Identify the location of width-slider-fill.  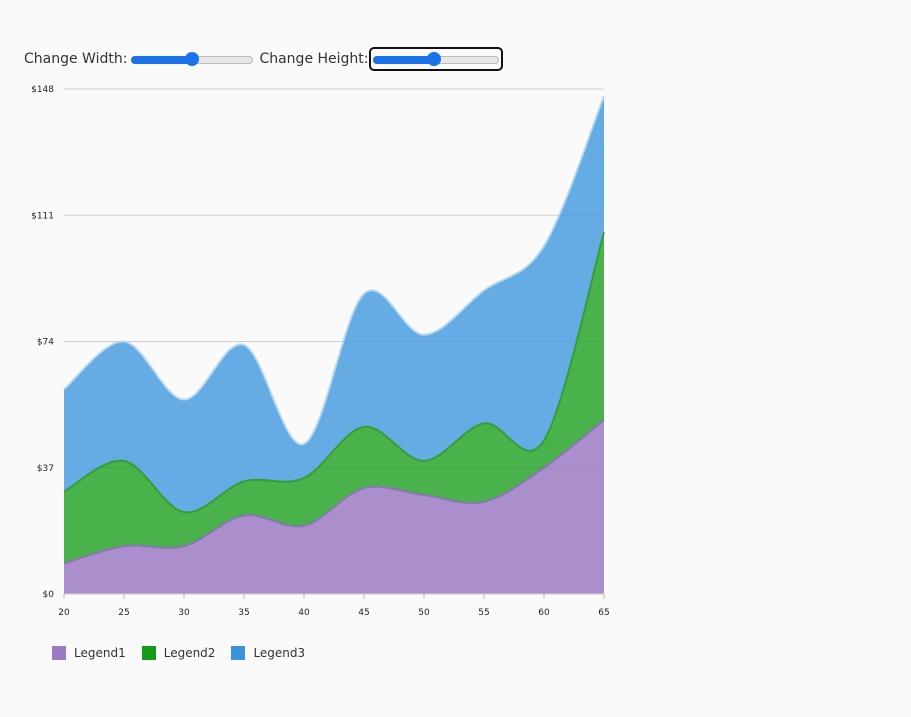
(163, 60).